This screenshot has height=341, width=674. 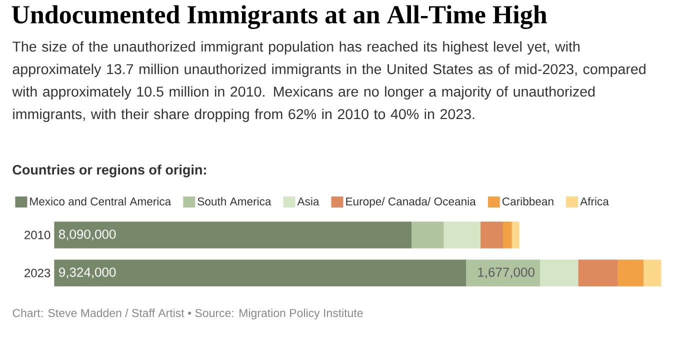 I want to click on chart-title: Undocumented Immigrants at an All-Time High, so click(x=279, y=17).